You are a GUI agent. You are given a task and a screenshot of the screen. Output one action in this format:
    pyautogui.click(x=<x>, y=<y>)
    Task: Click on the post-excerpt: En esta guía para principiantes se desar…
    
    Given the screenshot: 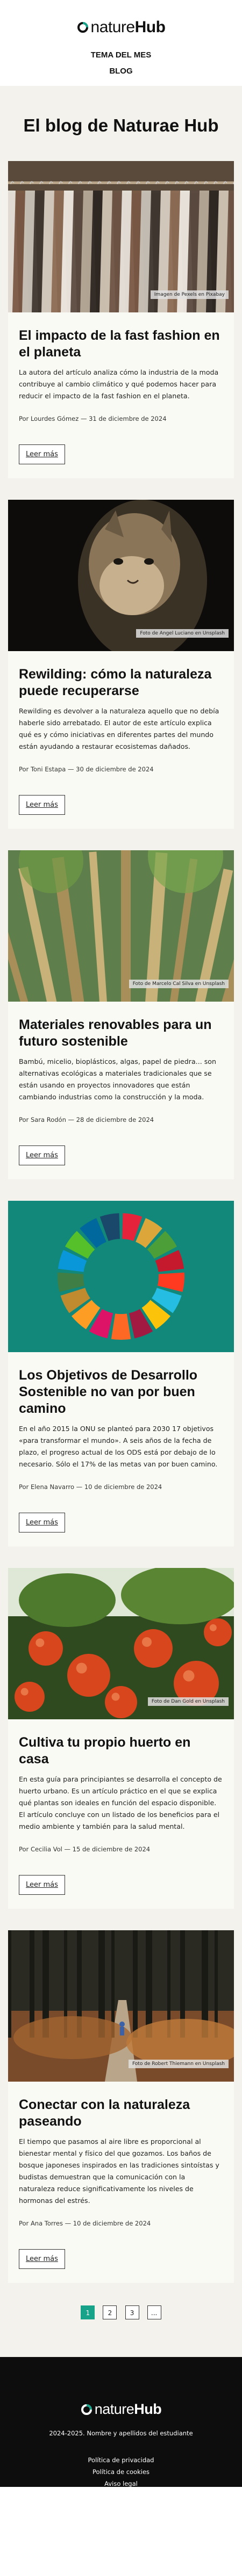 What is the action you would take?
    pyautogui.click(x=121, y=1802)
    